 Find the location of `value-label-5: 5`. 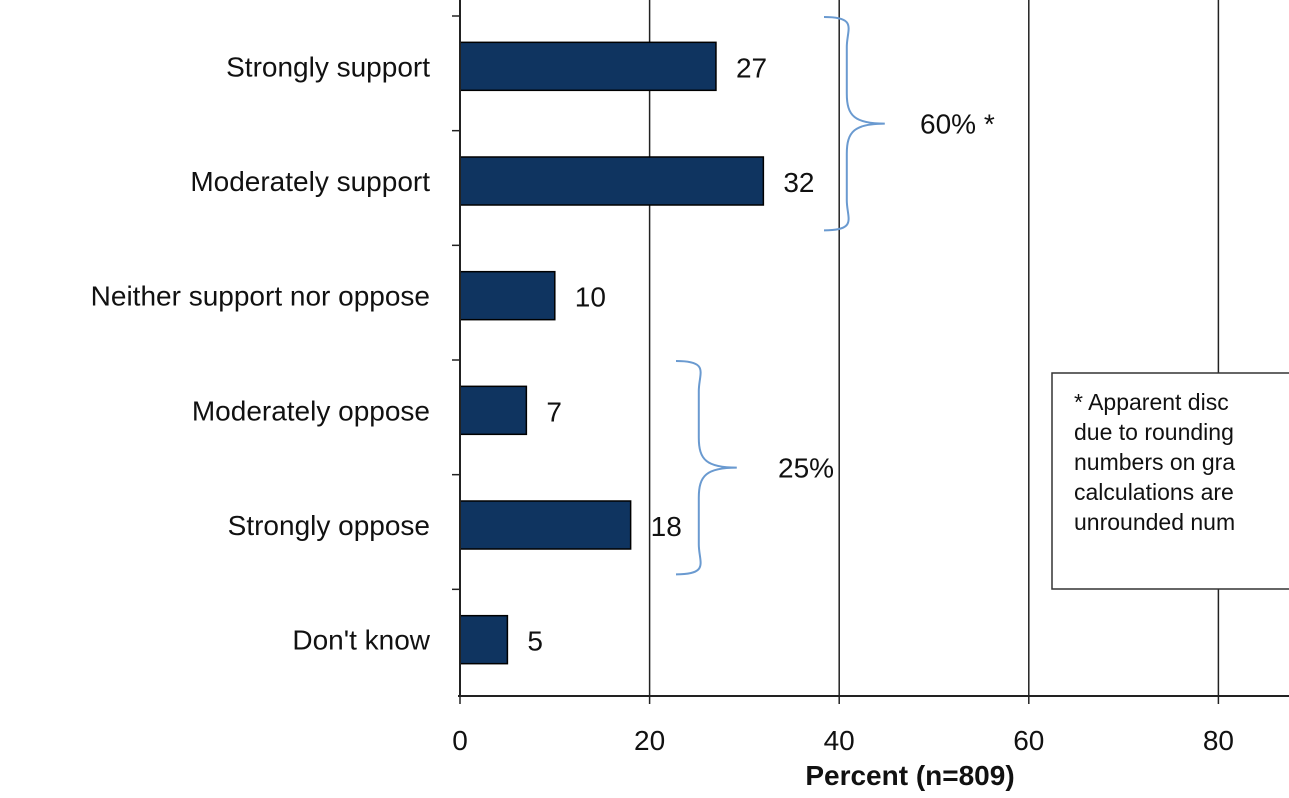

value-label-5: 5 is located at coordinates (535, 641).